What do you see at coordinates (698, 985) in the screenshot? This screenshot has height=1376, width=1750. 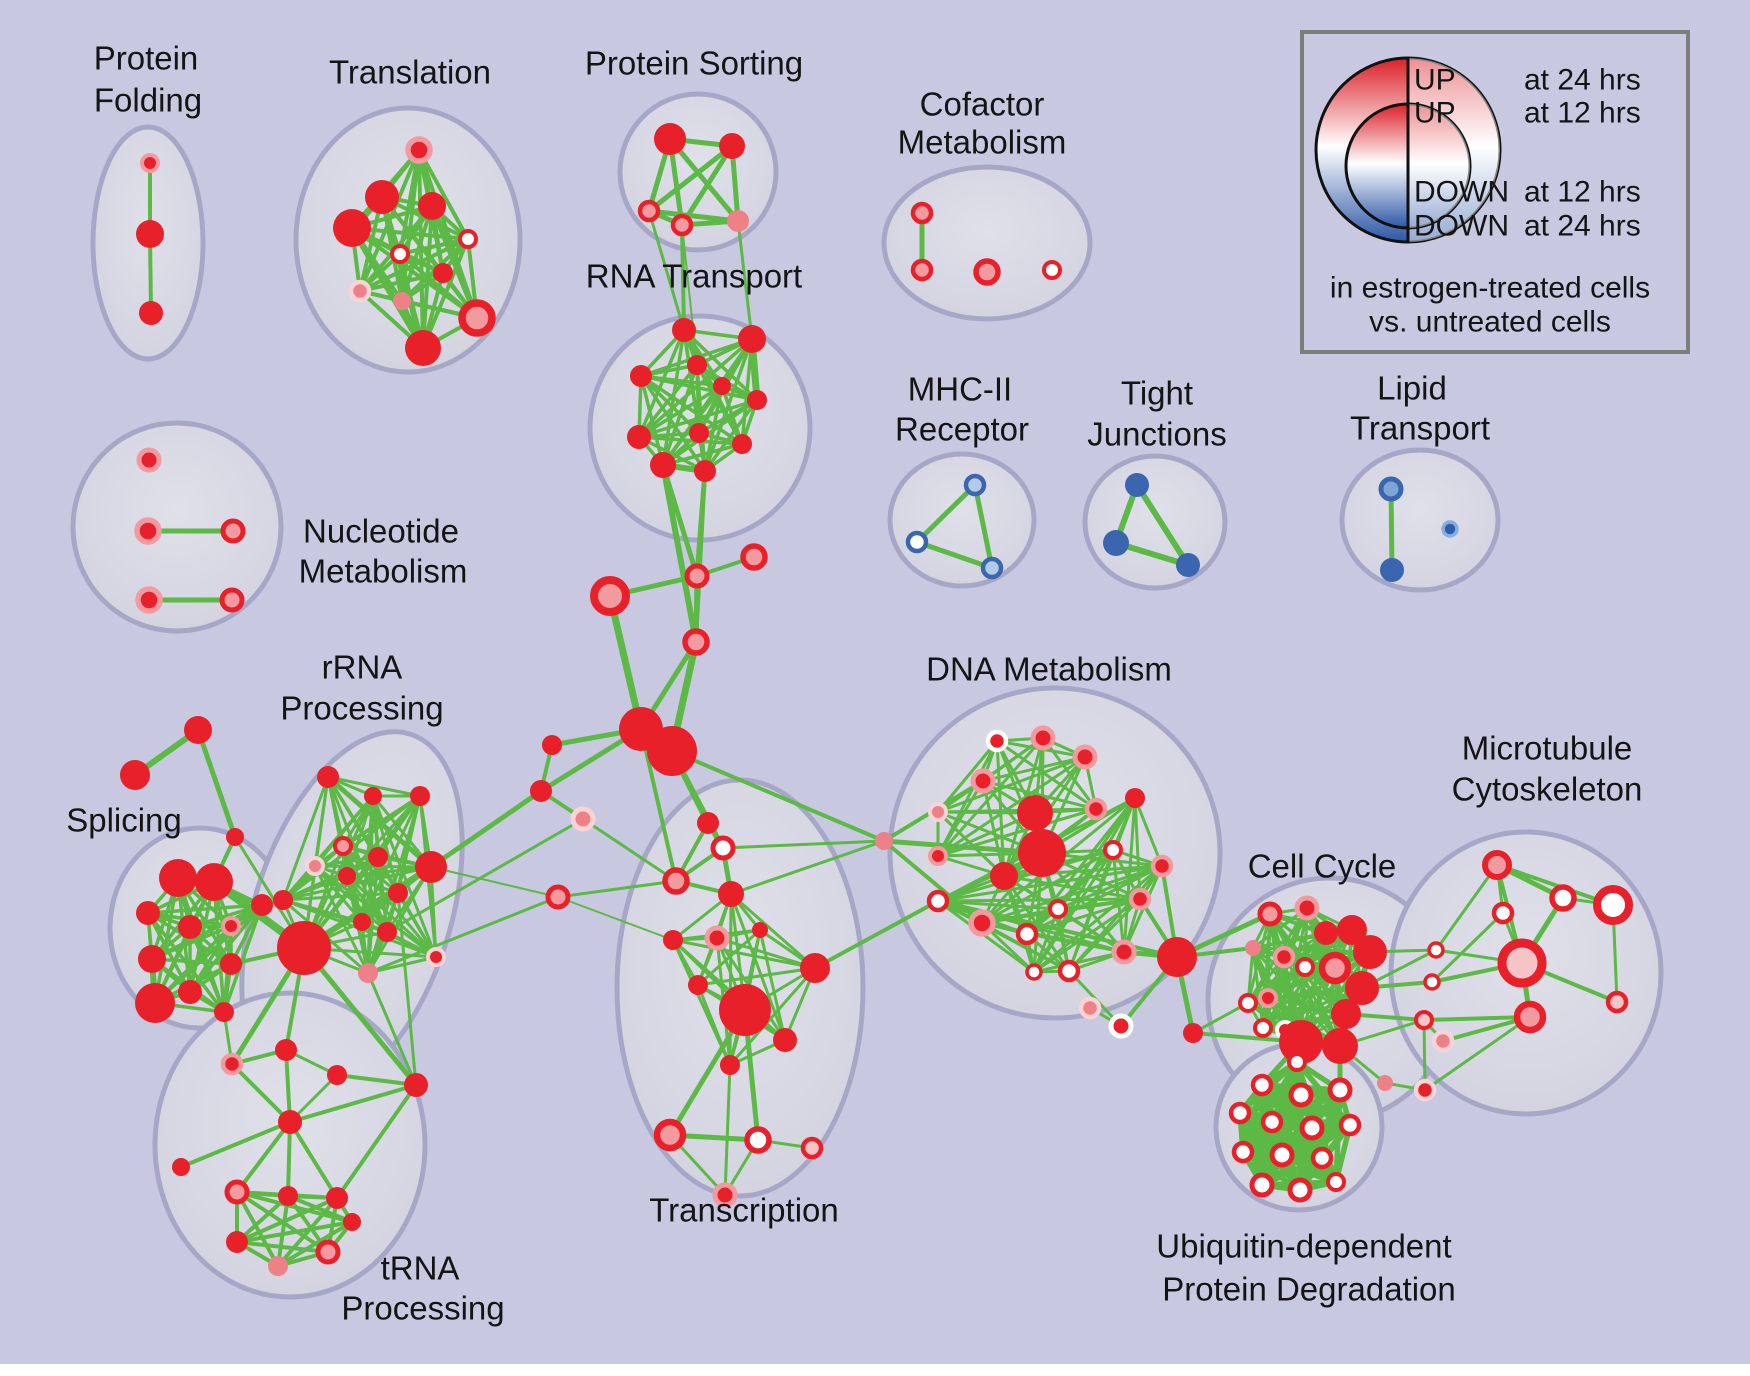 I see `node-tr9` at bounding box center [698, 985].